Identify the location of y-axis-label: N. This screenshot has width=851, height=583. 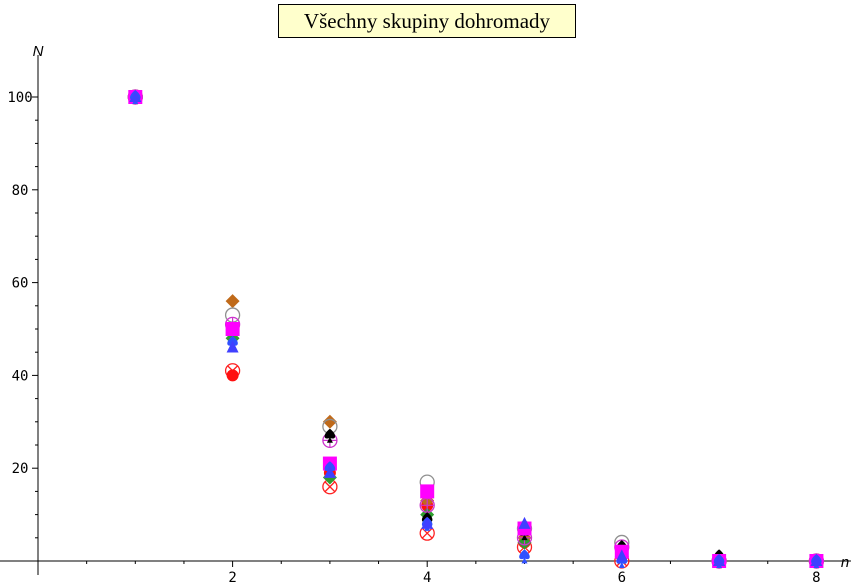
(38, 51).